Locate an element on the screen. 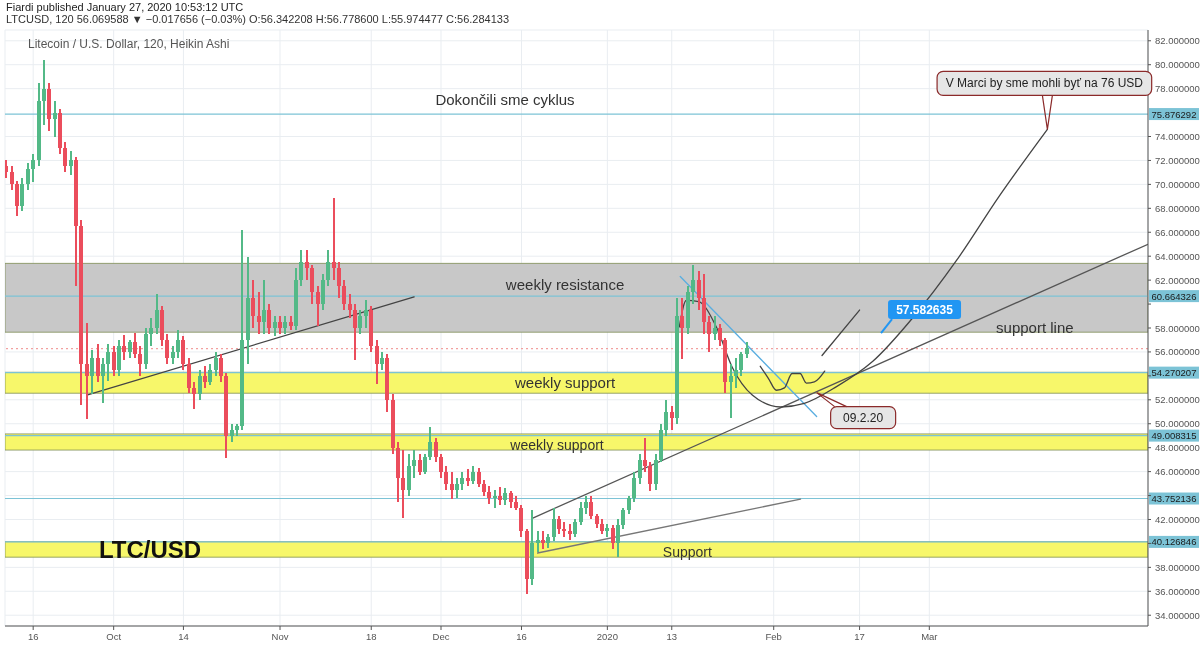 The image size is (1200, 670). y-tick-label: 42.000000 is located at coordinates (1177, 519).